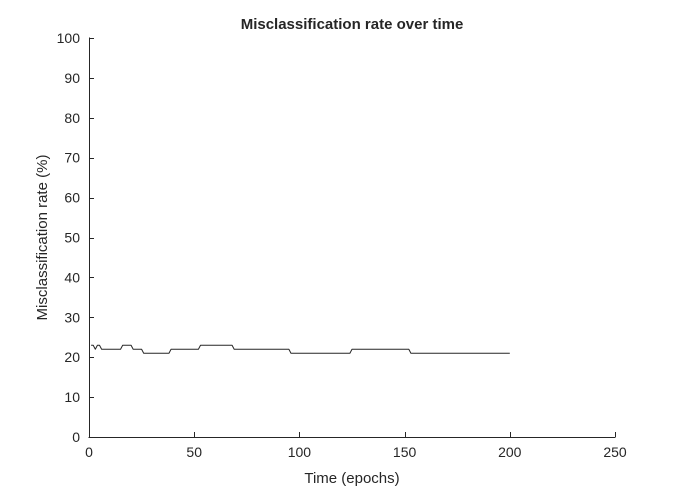 The image size is (680, 491). Describe the element at coordinates (72, 317) in the screenshot. I see `y-tick-label: 30` at that location.